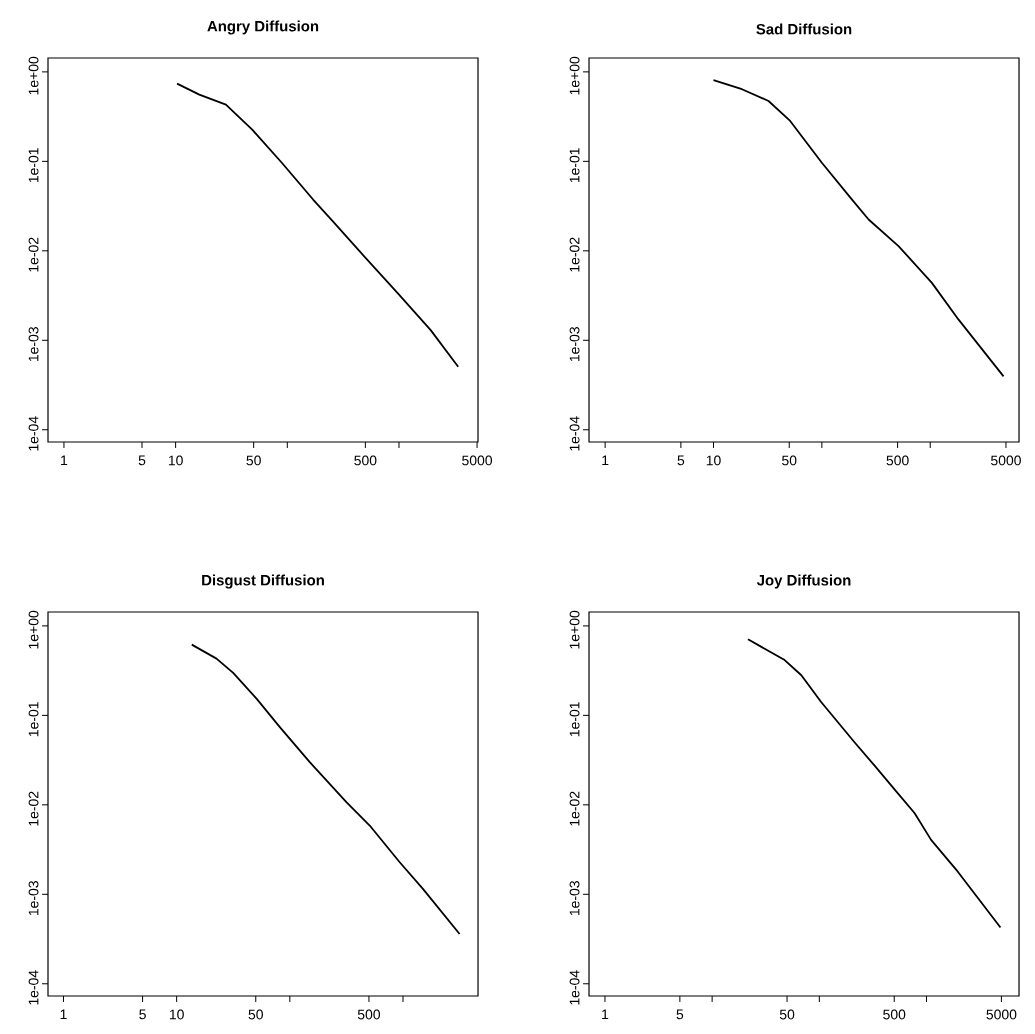  I want to click on chart-title: Disgust Diffusion, so click(263, 581).